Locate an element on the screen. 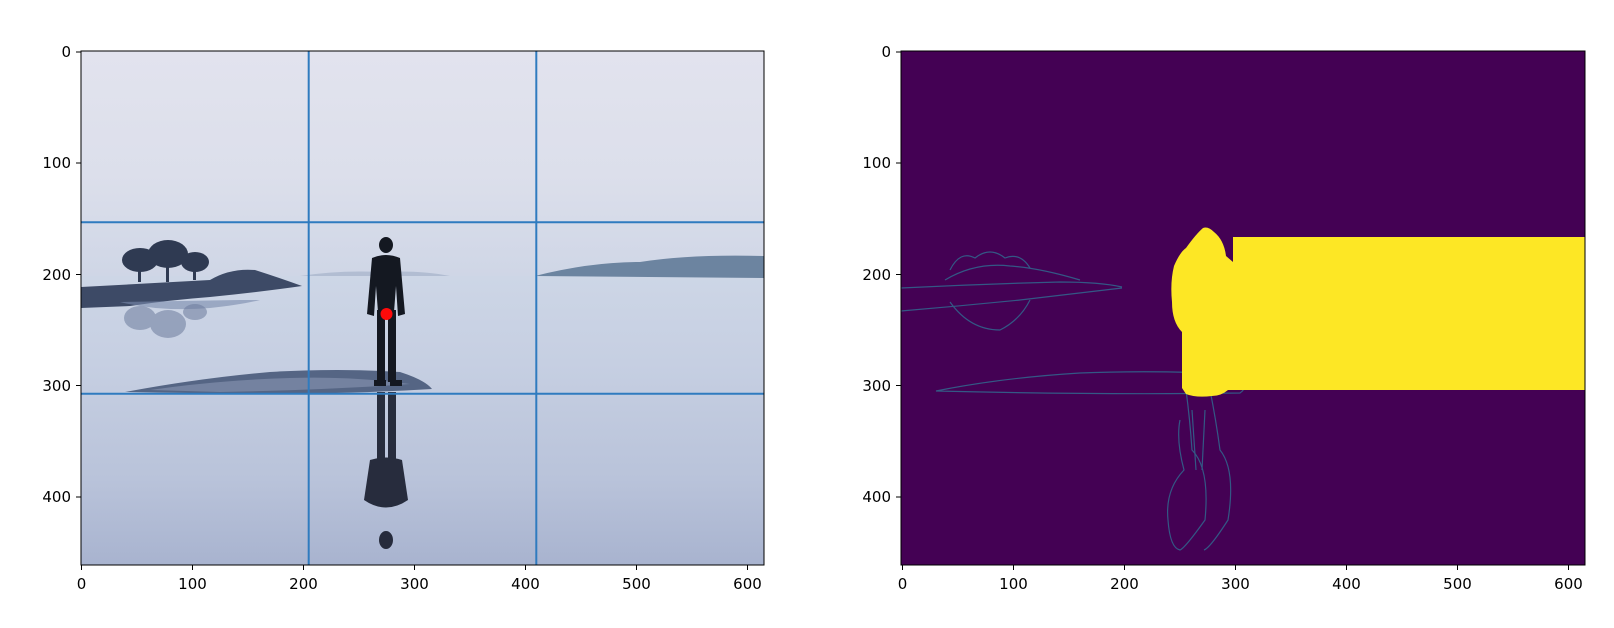  saliency-x-tick-labels: 0 100 200 300 400 500 600 is located at coordinates (1240, 584).